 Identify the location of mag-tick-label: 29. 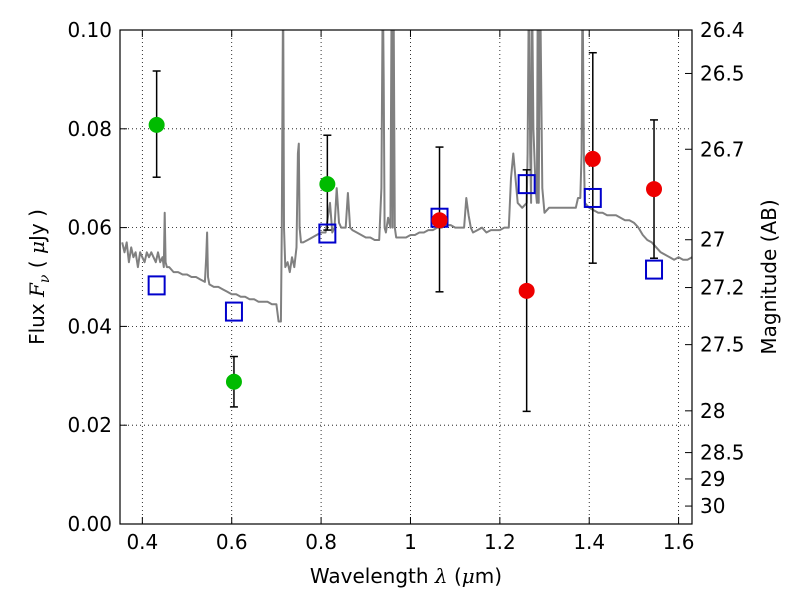
(712, 479).